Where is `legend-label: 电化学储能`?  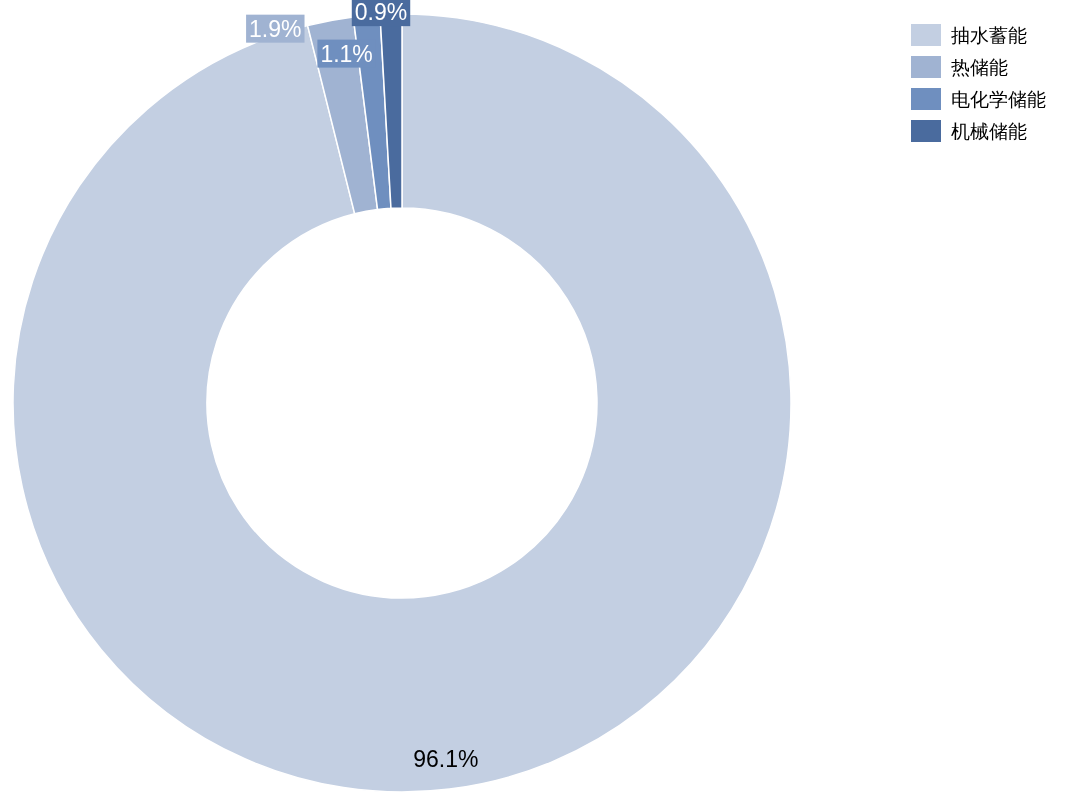
legend-label: 电化学储能 is located at coordinates (998, 99).